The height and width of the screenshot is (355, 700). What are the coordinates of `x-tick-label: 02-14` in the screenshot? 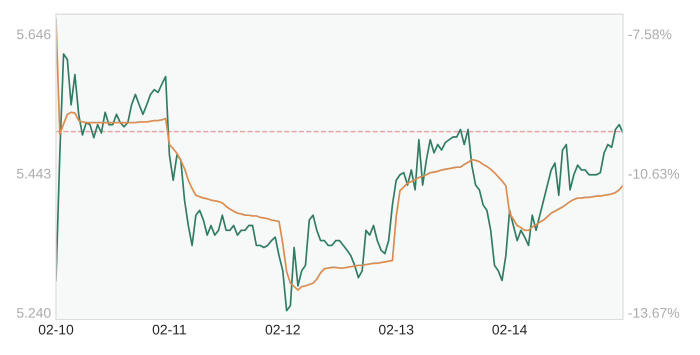 It's located at (509, 329).